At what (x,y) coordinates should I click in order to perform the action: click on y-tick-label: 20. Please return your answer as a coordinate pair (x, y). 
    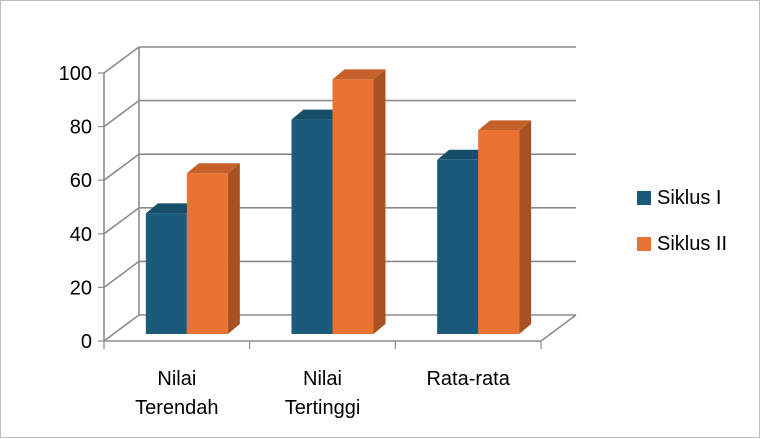
    Looking at the image, I should click on (81, 288).